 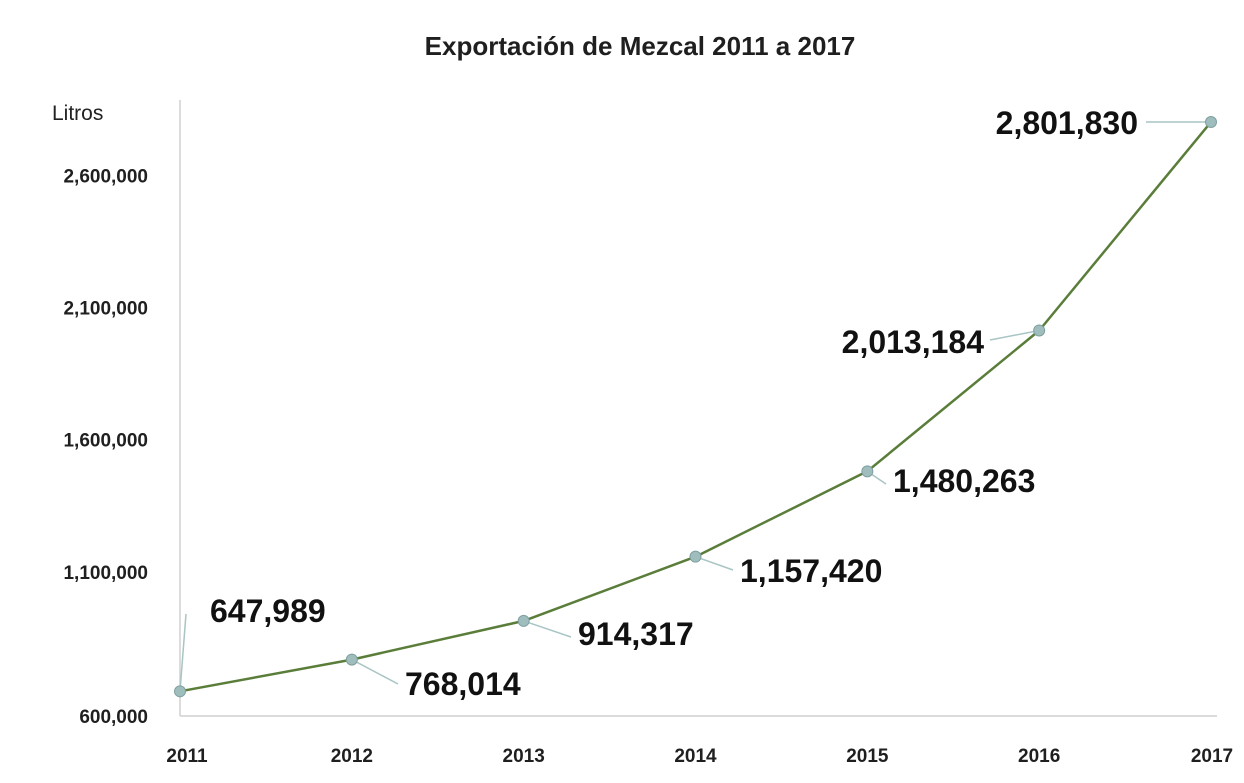 What do you see at coordinates (640, 46) in the screenshot?
I see `chart-title: Exportación de Mezcal 2011 a 2017` at bounding box center [640, 46].